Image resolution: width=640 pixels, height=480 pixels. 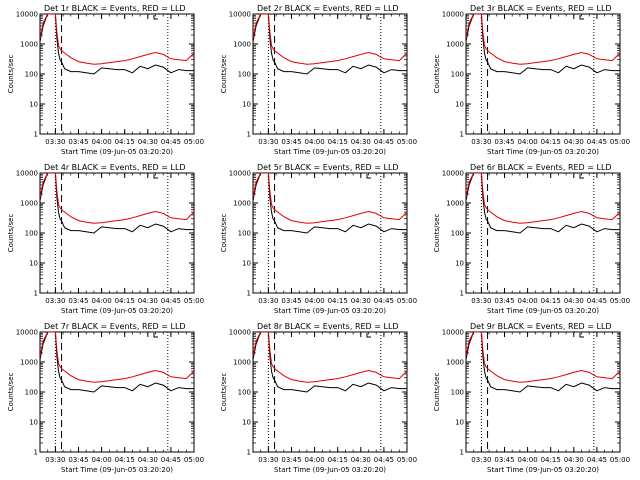 What do you see at coordinates (541, 167) in the screenshot?
I see `panel-title: Det 6r BLACK = Events, RED = LLD` at bounding box center [541, 167].